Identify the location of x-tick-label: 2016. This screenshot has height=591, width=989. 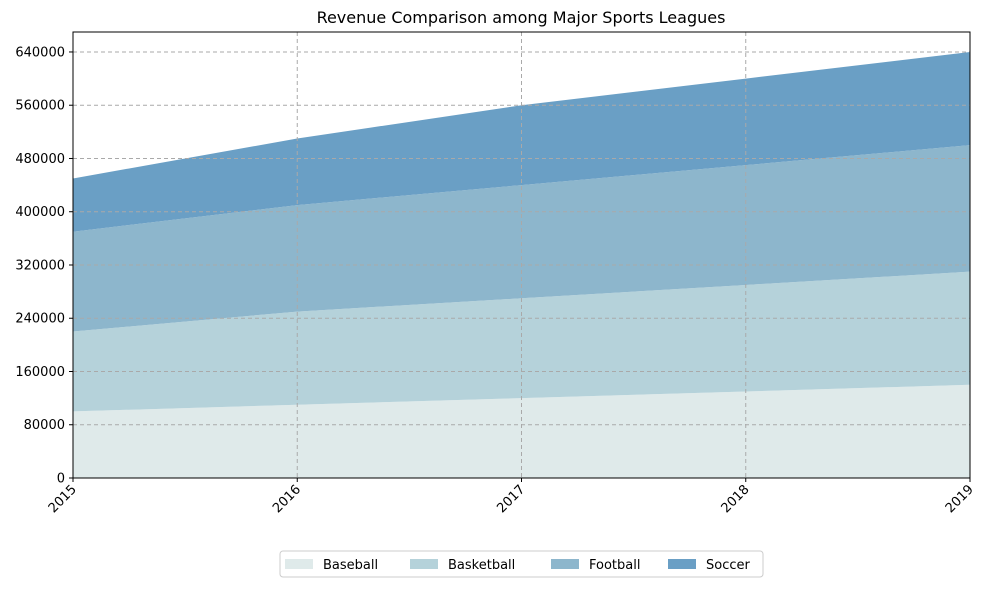
(287, 499).